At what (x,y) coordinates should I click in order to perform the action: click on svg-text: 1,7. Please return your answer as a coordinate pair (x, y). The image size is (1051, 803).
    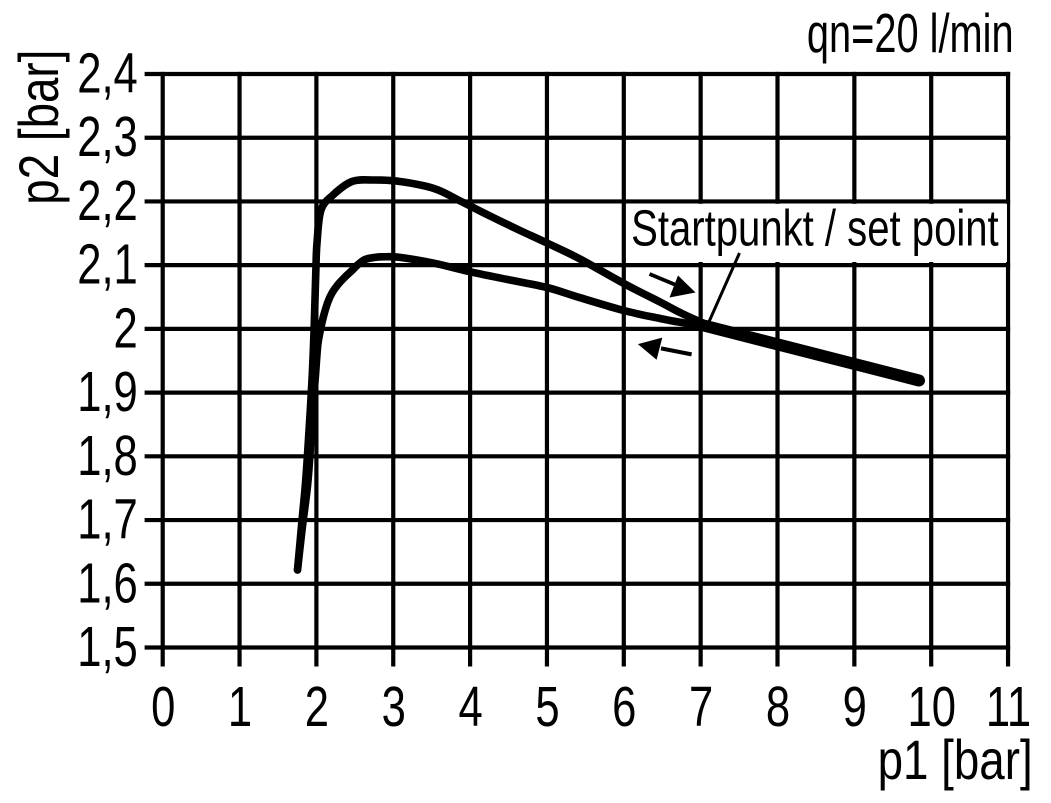
    Looking at the image, I should click on (107, 519).